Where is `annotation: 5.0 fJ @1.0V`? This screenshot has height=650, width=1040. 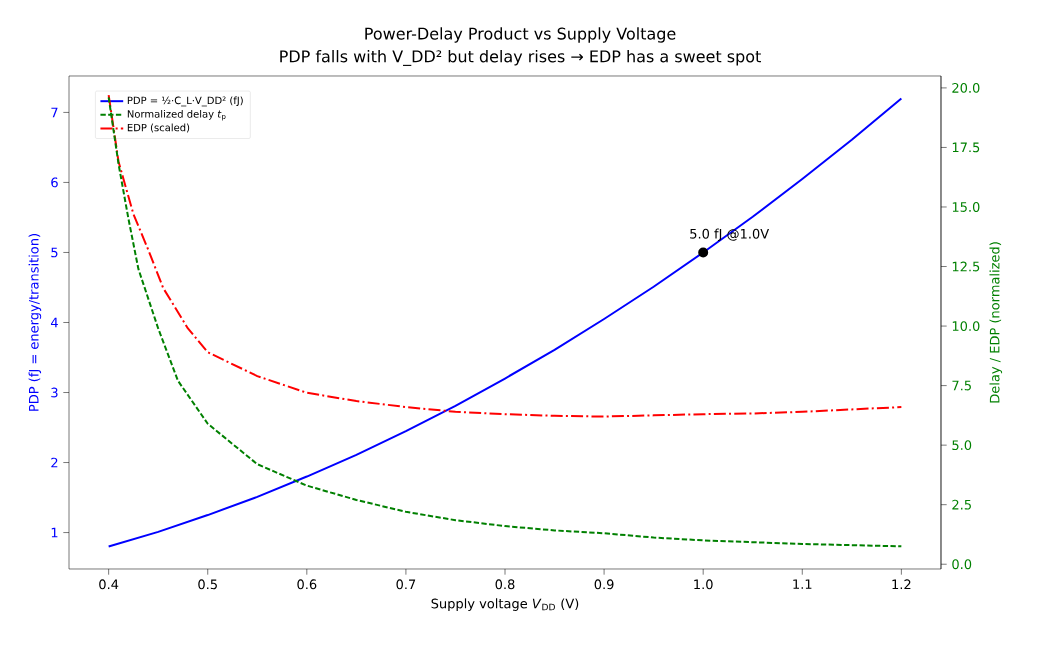
annotation: 5.0 fJ @1.0V is located at coordinates (730, 235).